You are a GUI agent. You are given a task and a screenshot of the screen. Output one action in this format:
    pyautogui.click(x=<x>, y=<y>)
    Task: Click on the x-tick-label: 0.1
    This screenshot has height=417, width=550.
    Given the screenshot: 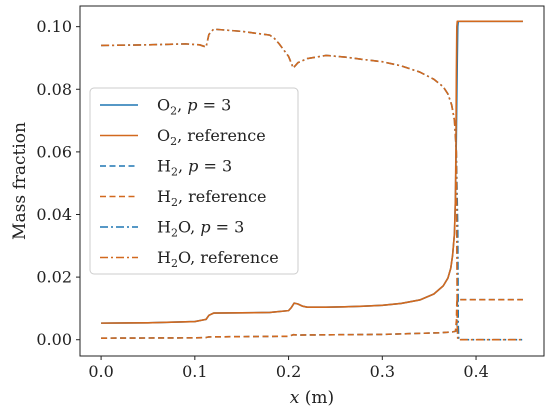 What is the action you would take?
    pyautogui.click(x=194, y=371)
    